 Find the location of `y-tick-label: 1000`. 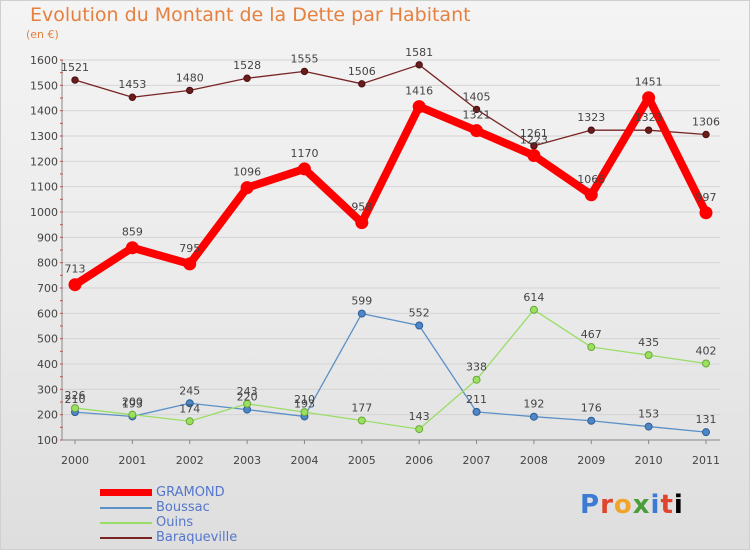

y-tick-label: 1000 is located at coordinates (44, 212).